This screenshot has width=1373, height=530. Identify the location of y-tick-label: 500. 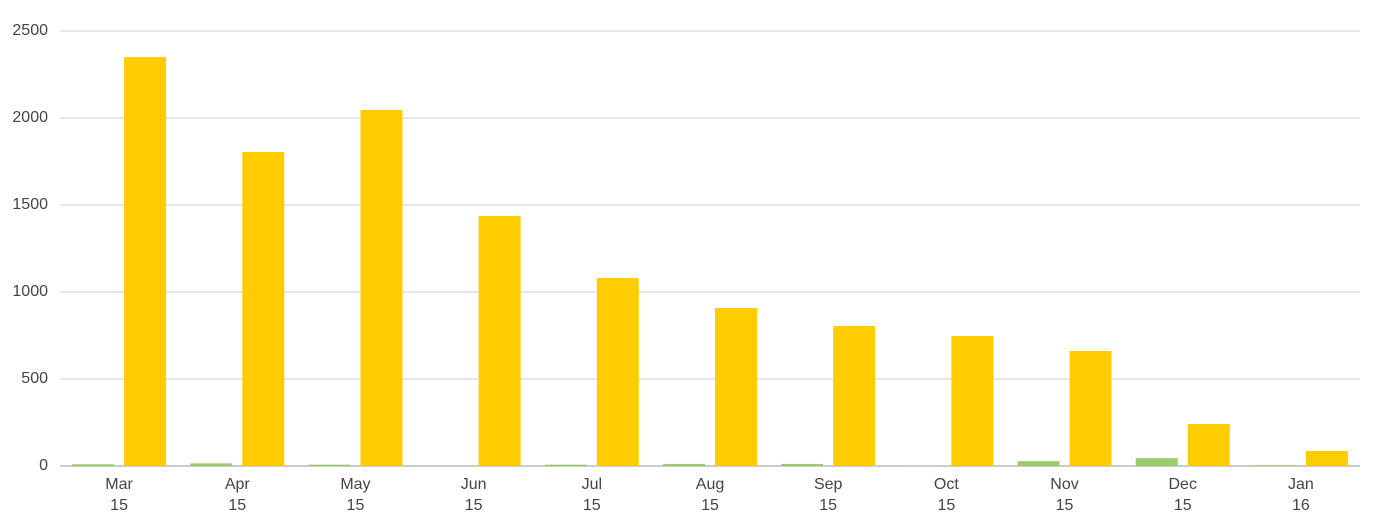
(34, 378).